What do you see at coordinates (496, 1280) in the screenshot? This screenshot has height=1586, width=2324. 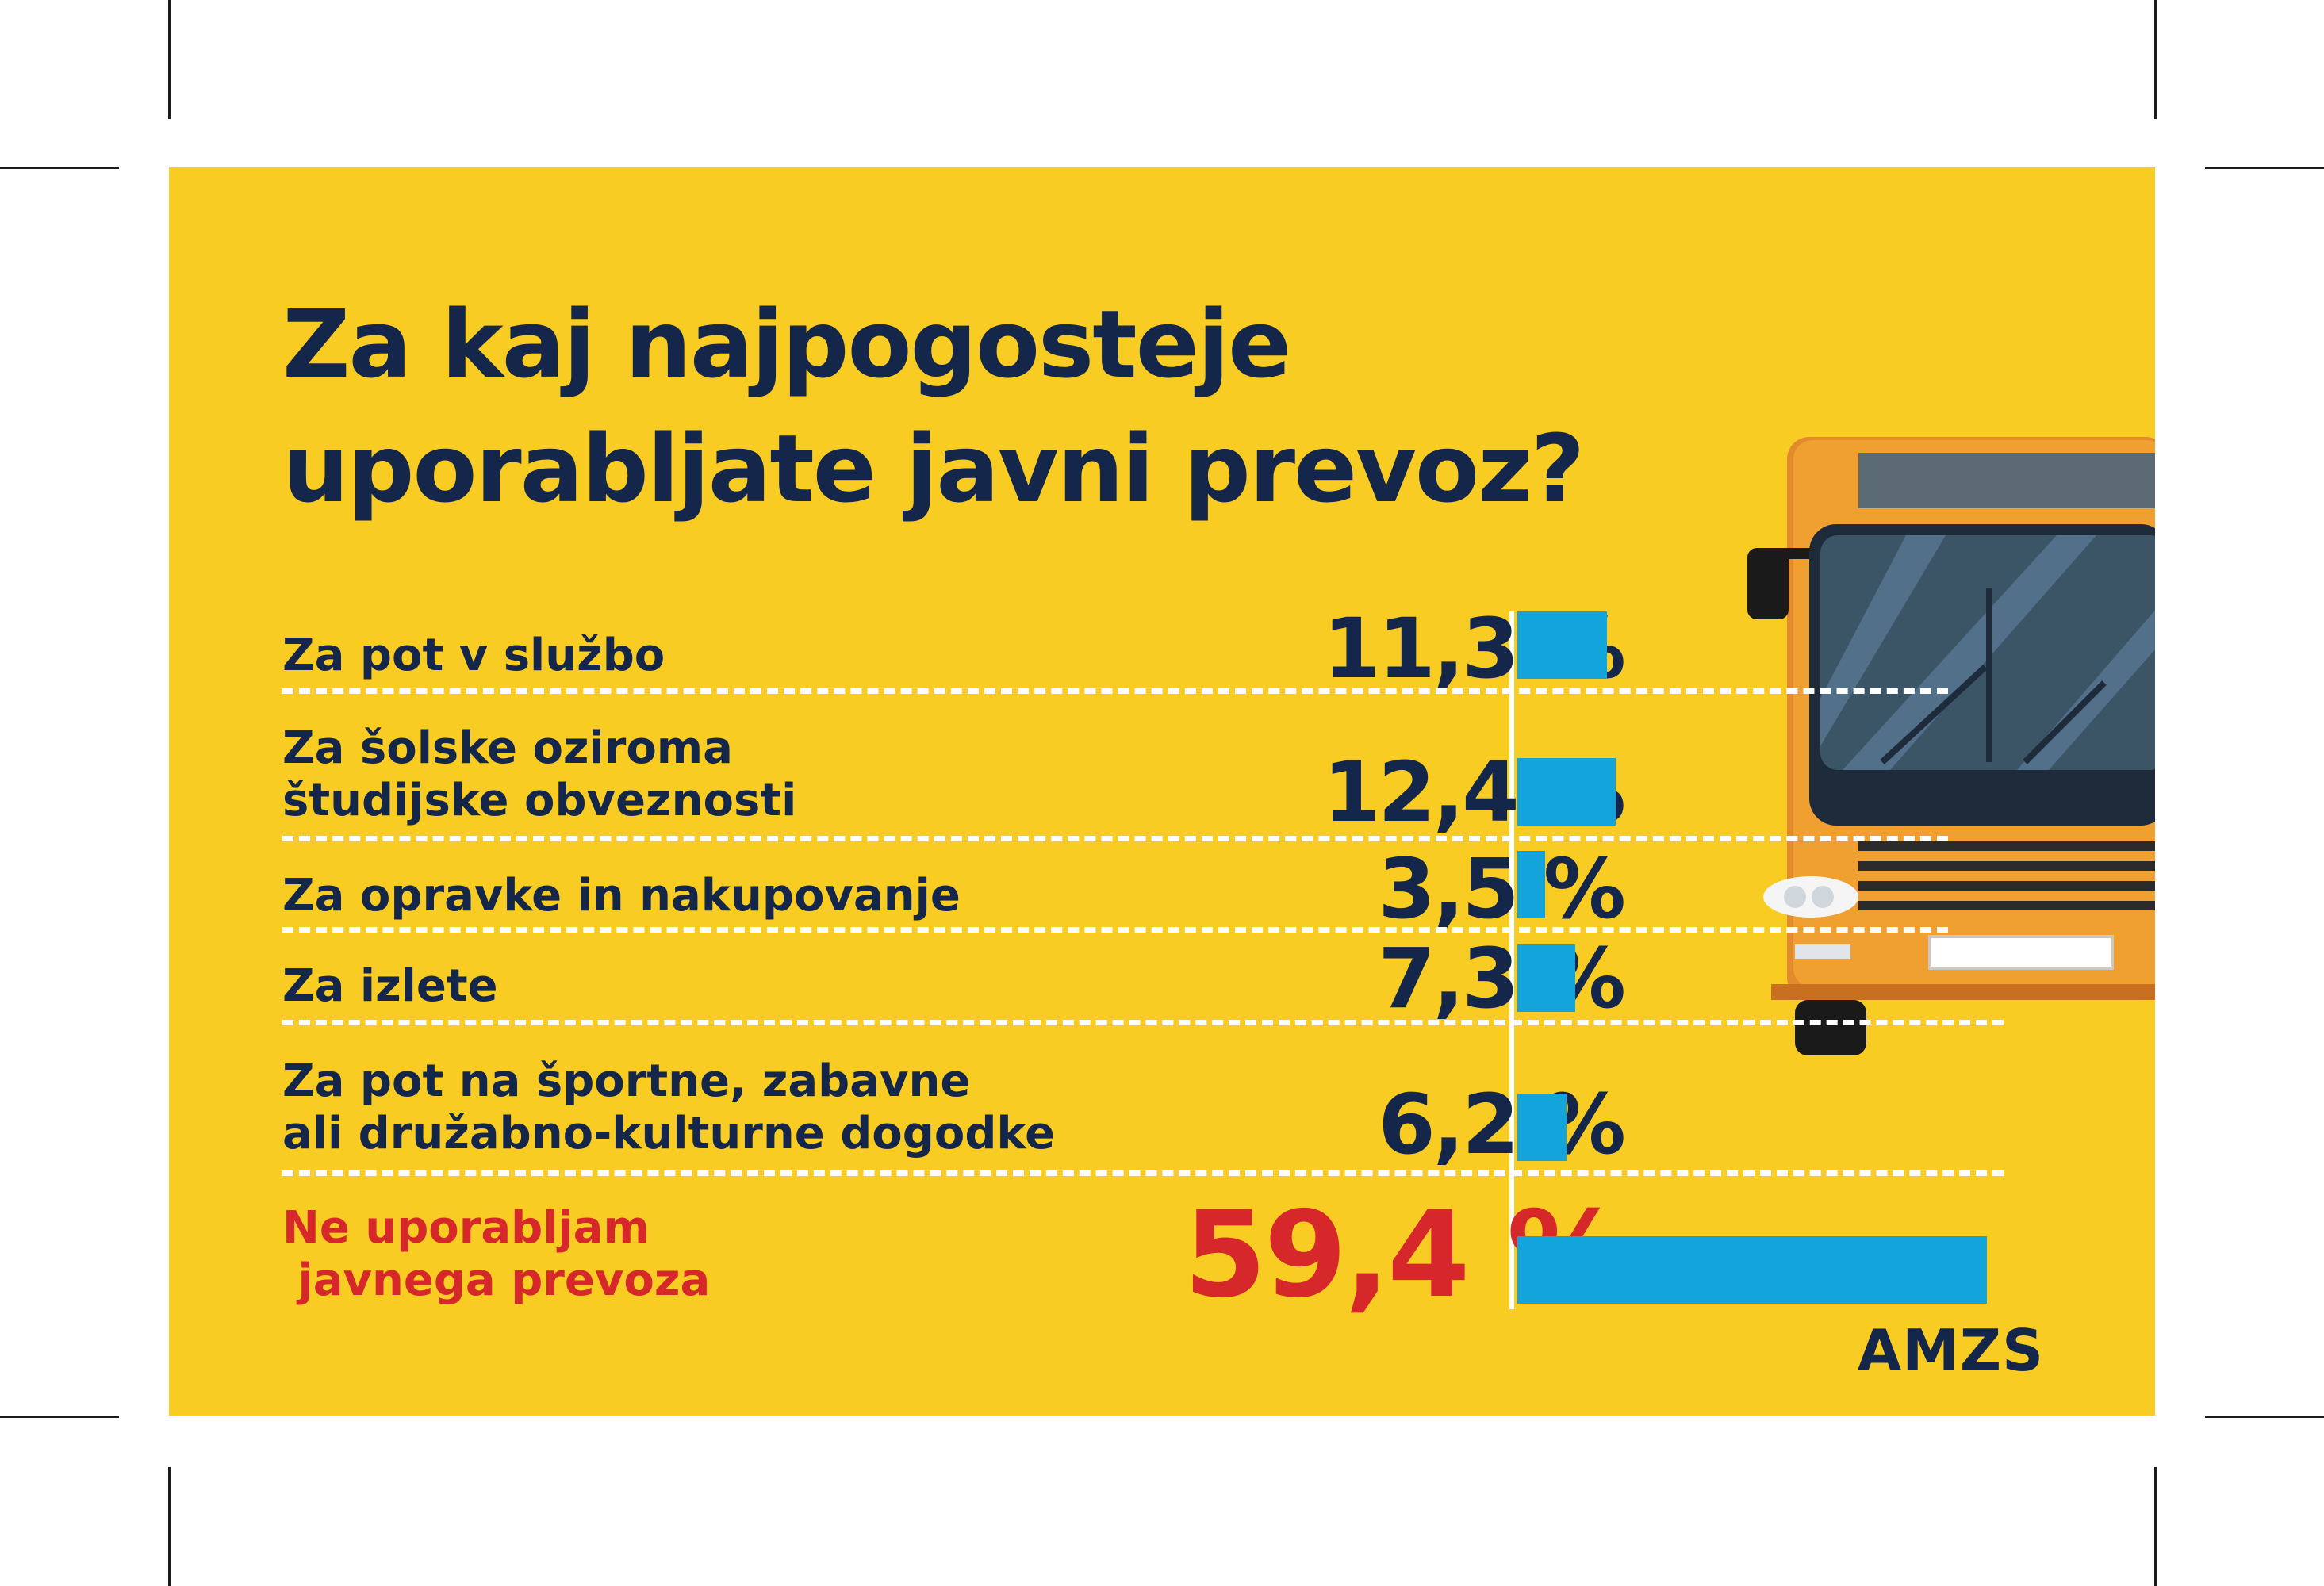 I see `category-label-line: javnega prevoza` at bounding box center [496, 1280].